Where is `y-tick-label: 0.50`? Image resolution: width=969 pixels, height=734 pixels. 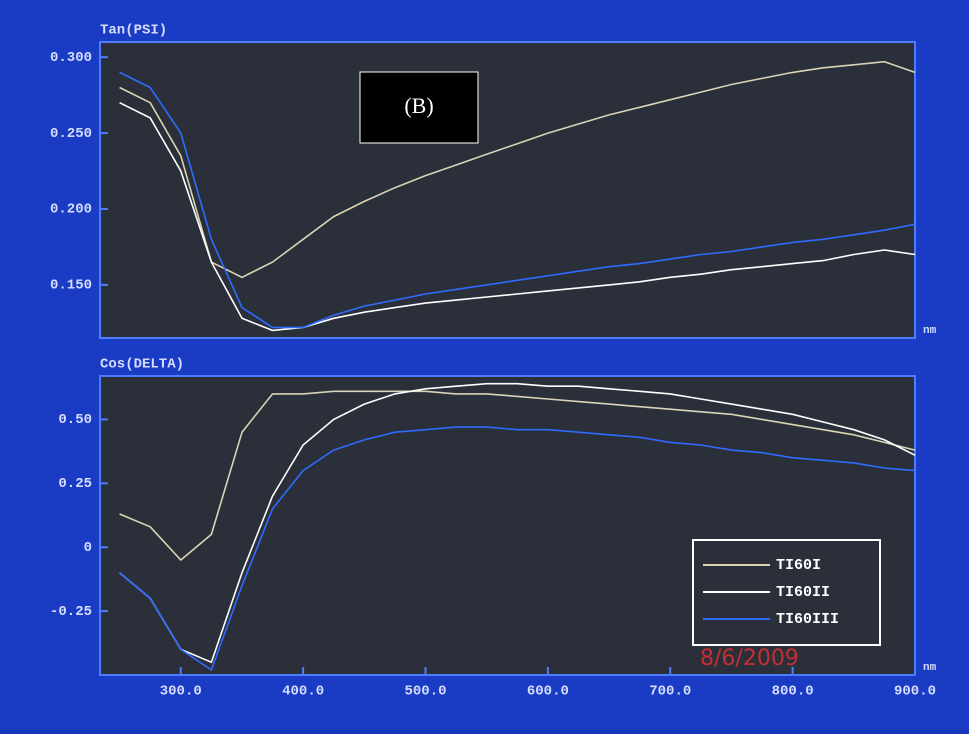 y-tick-label: 0.50 is located at coordinates (75, 420).